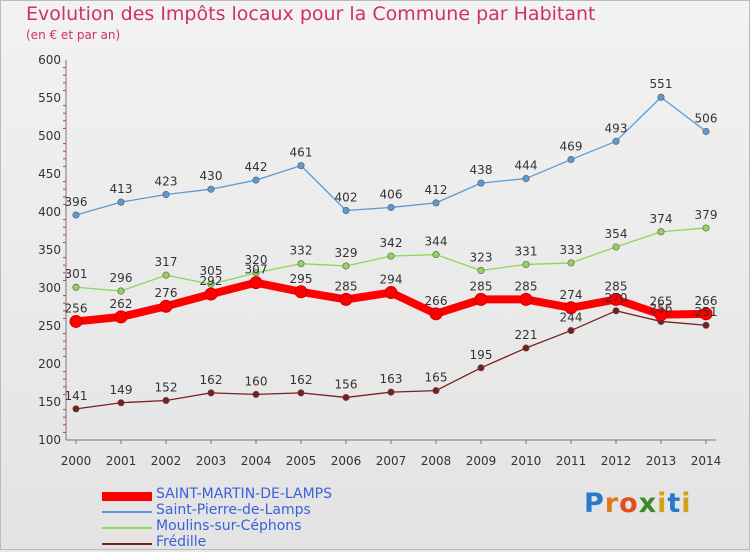  Describe the element at coordinates (526, 461) in the screenshot. I see `x-tick-label: 2010` at that location.